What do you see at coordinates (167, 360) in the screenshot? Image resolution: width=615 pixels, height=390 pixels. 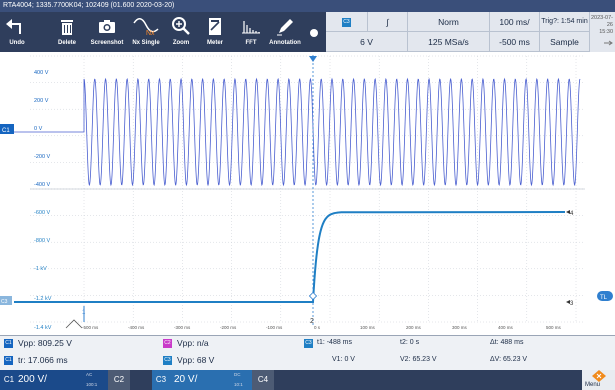 I see `m4-channel-chip: C3` at bounding box center [167, 360].